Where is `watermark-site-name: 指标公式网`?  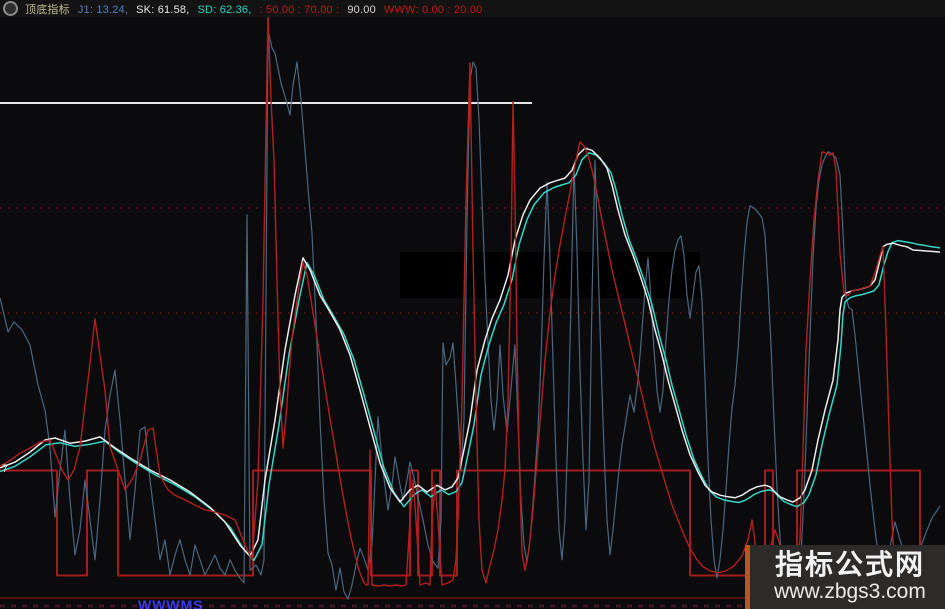
watermark-site-name: 指标公式网 is located at coordinates (849, 564).